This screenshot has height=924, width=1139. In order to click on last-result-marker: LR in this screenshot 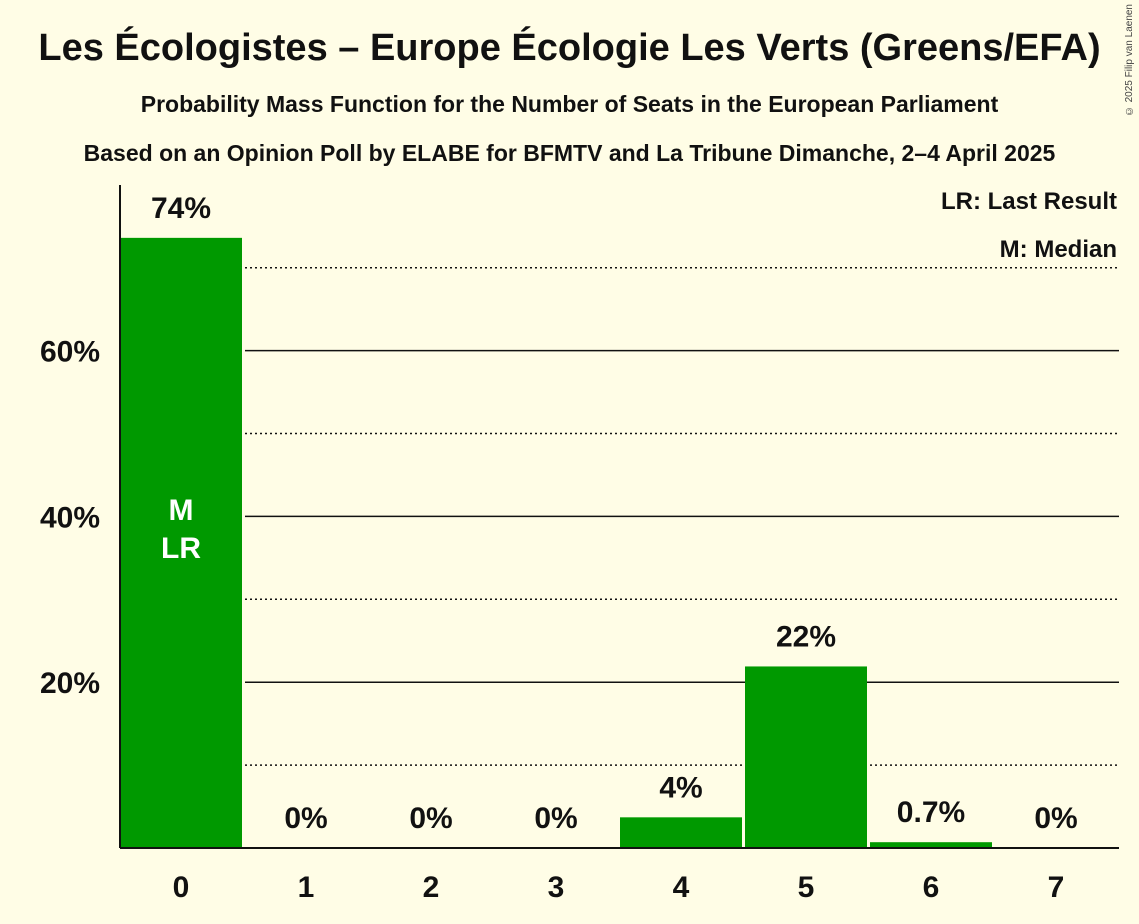, I will do `click(181, 548)`.